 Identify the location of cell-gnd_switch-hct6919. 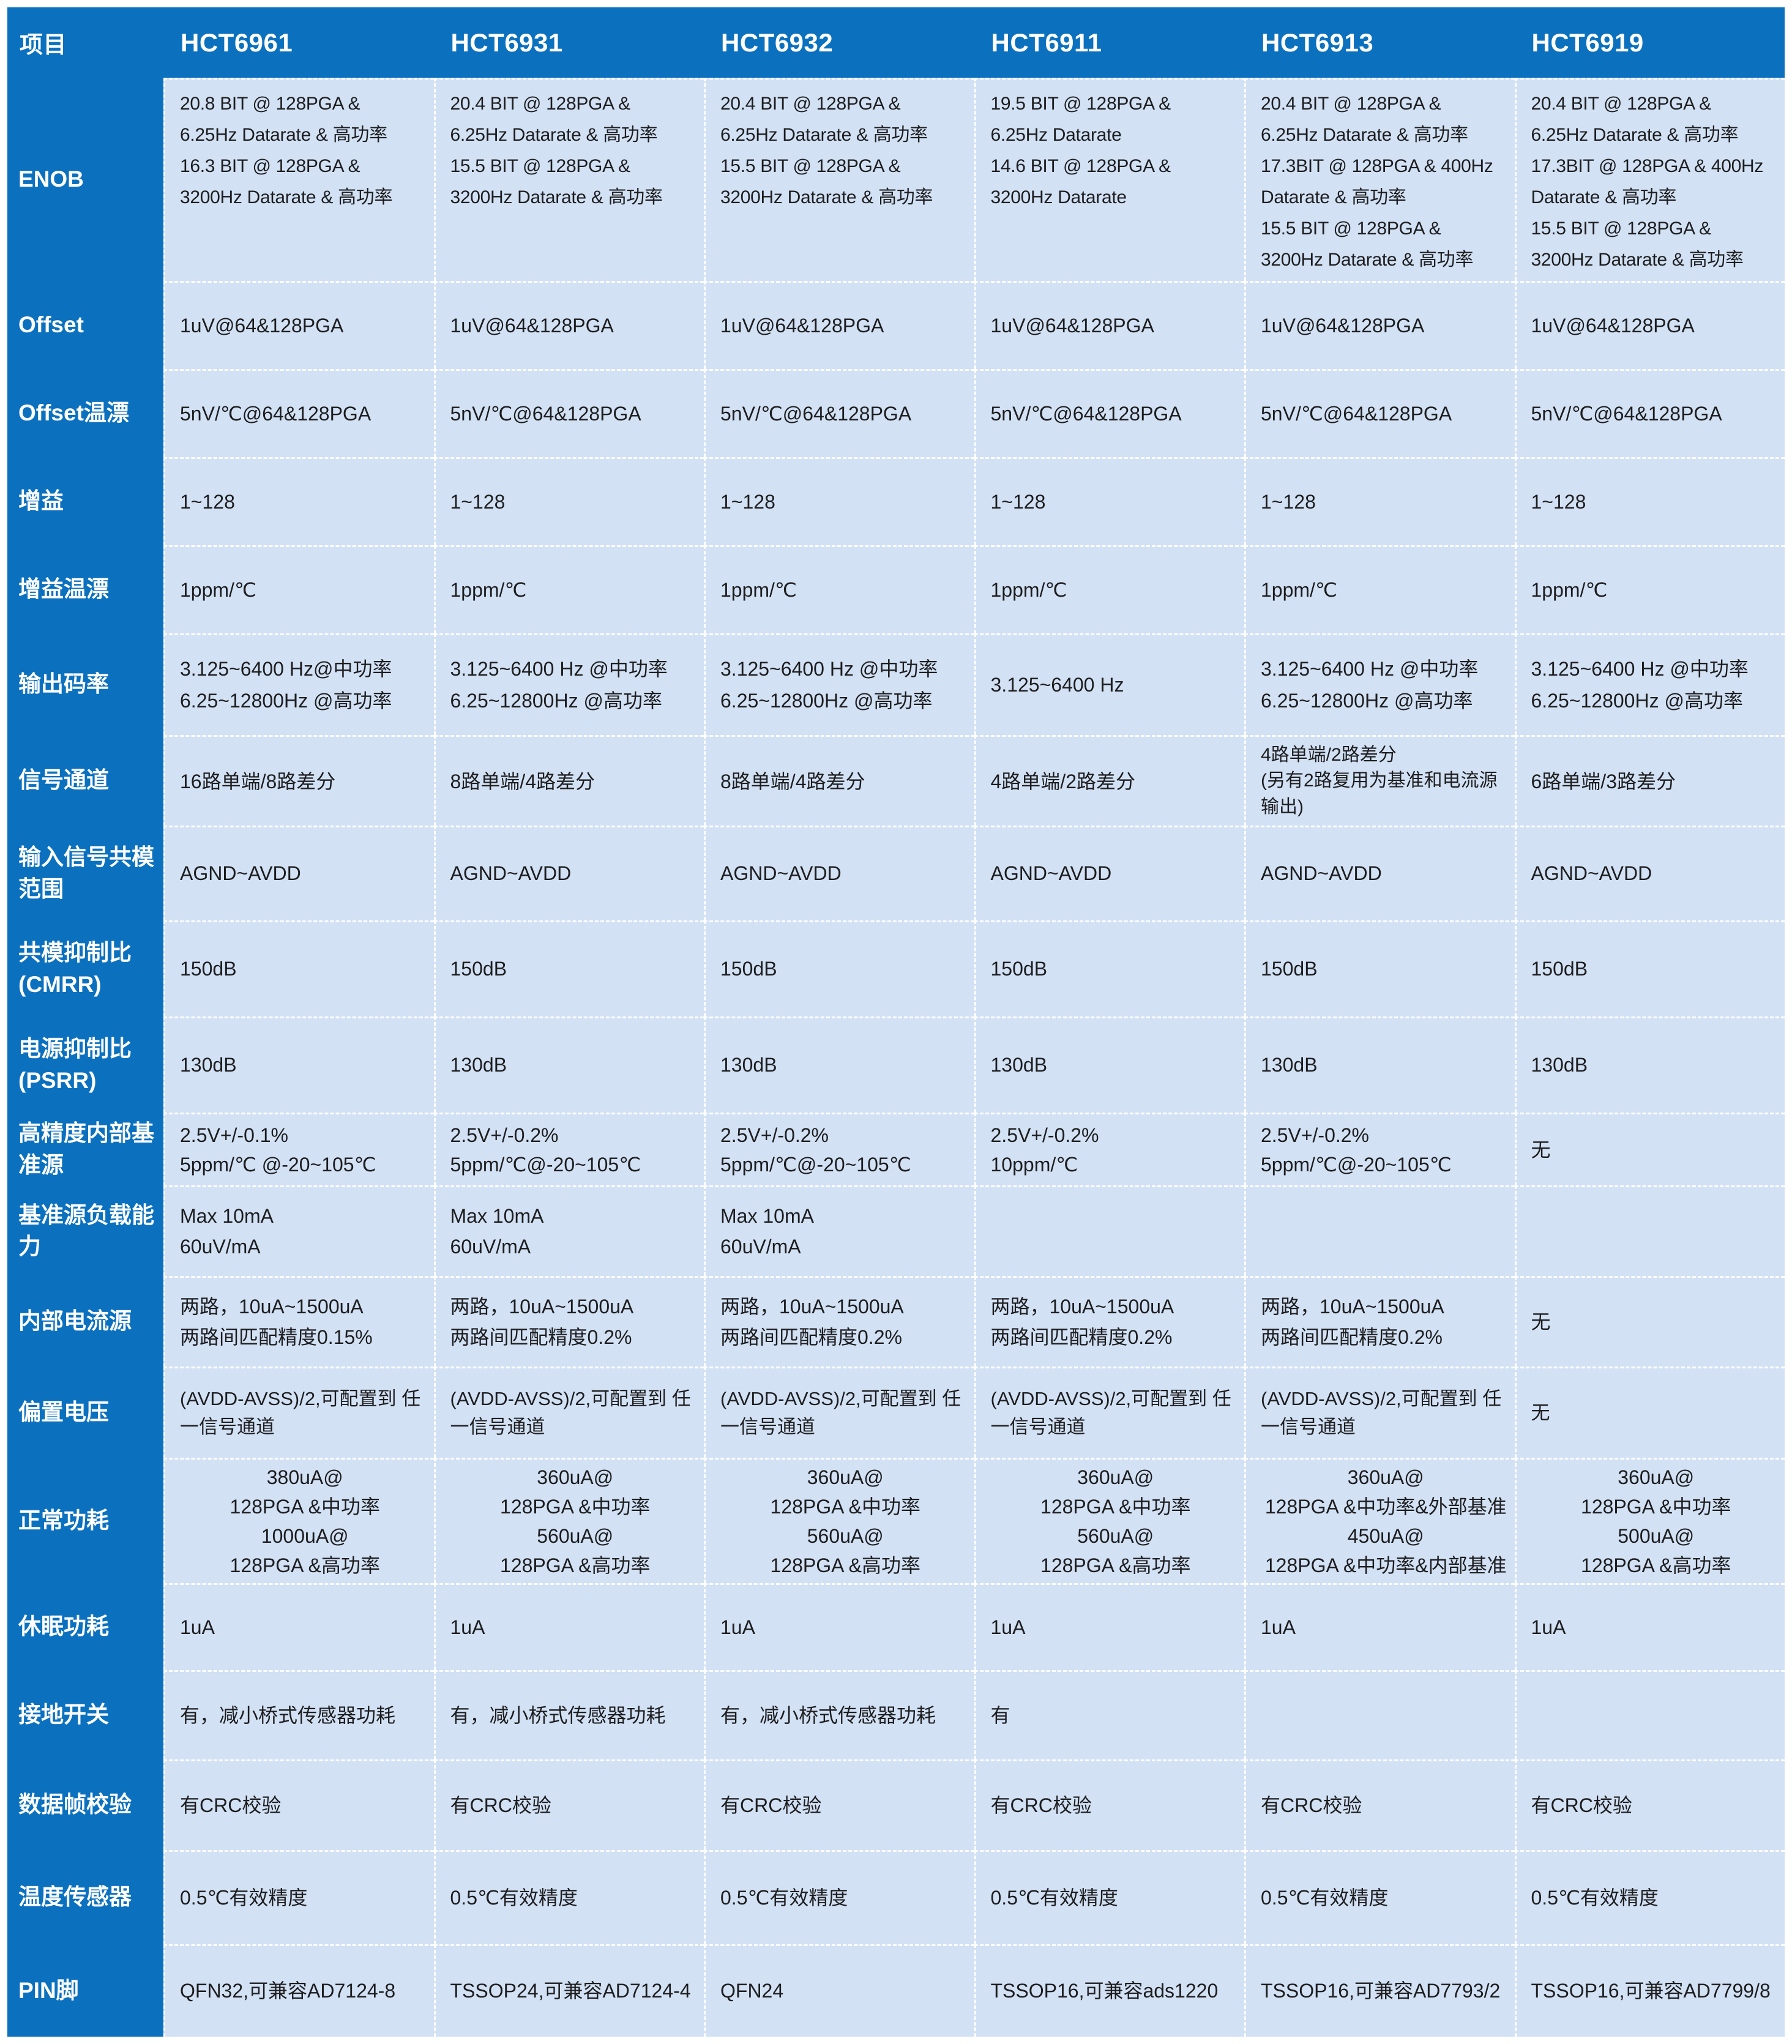
(1649, 1714).